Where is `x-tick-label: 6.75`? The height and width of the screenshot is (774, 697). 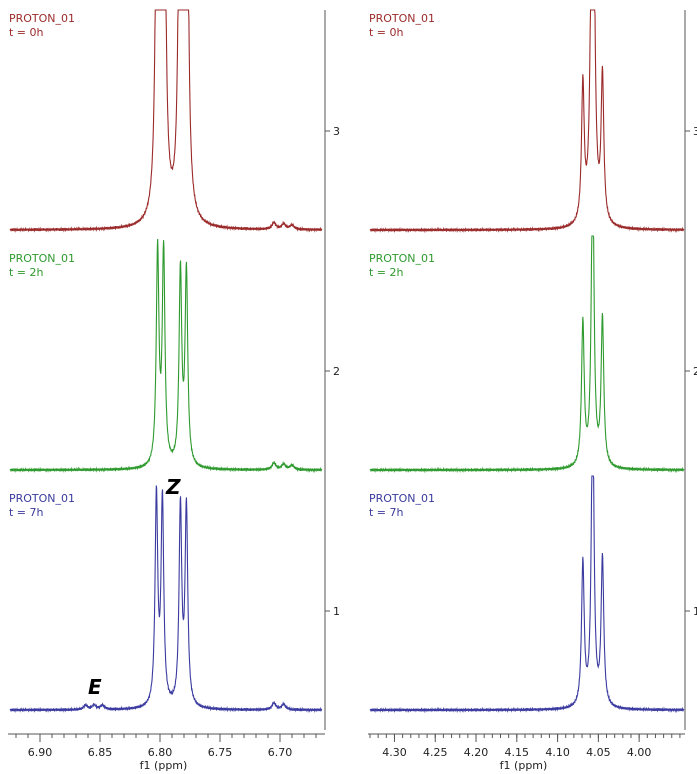
x-tick-label: 6.75 is located at coordinates (220, 752).